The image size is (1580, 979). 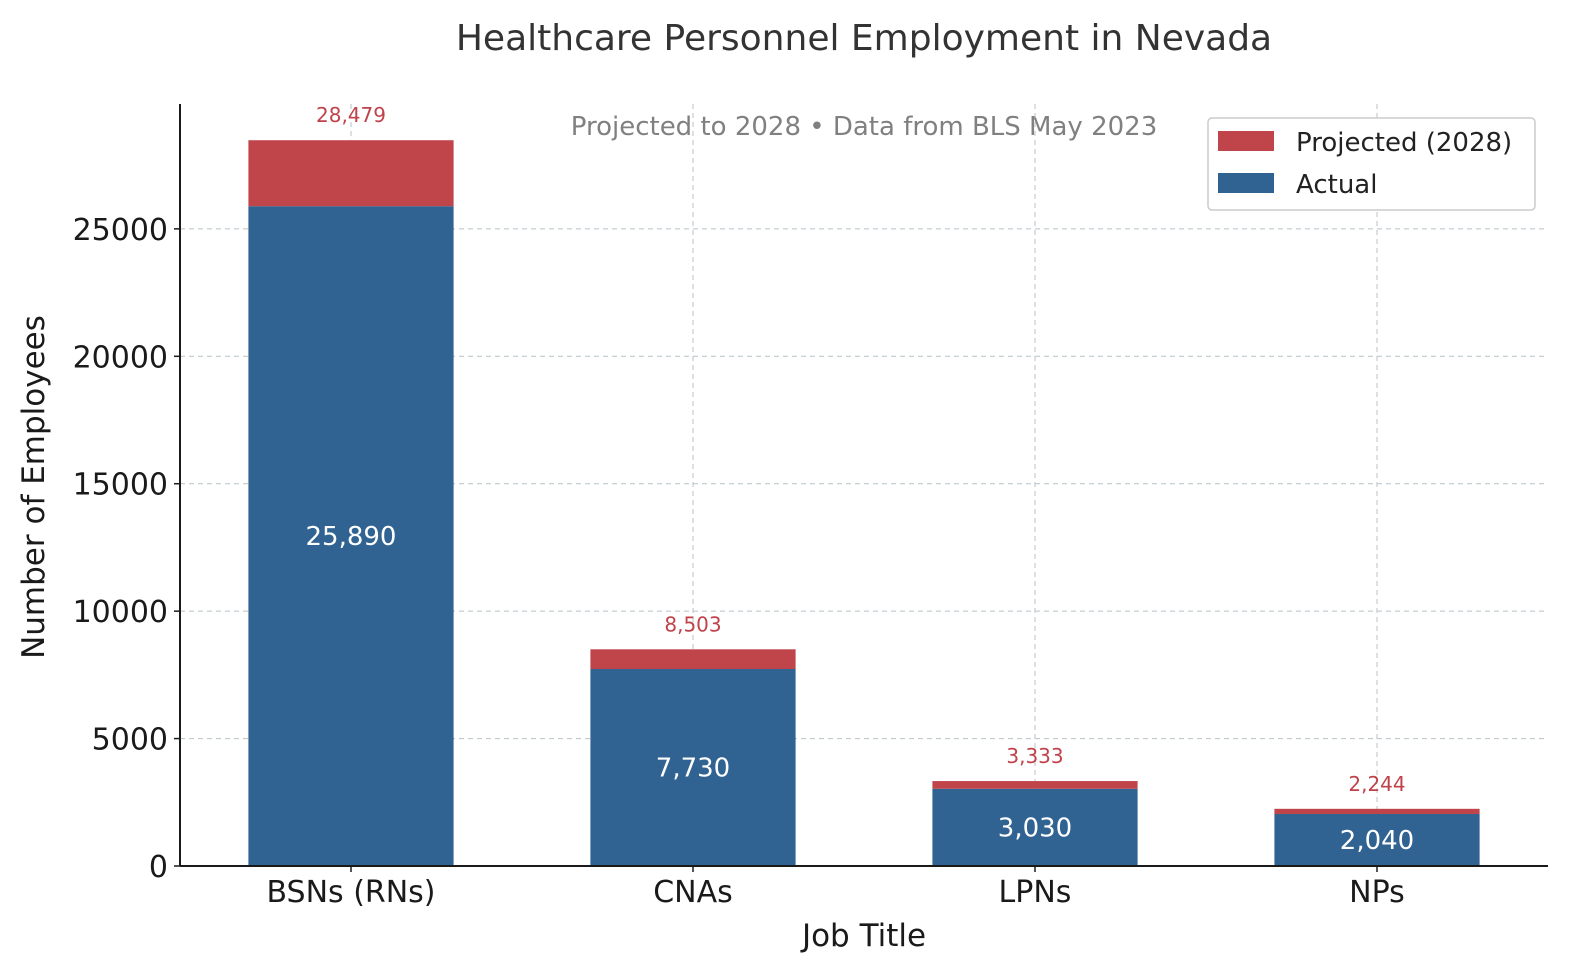 What do you see at coordinates (120, 612) in the screenshot?
I see `y-tick-label-2: 10000` at bounding box center [120, 612].